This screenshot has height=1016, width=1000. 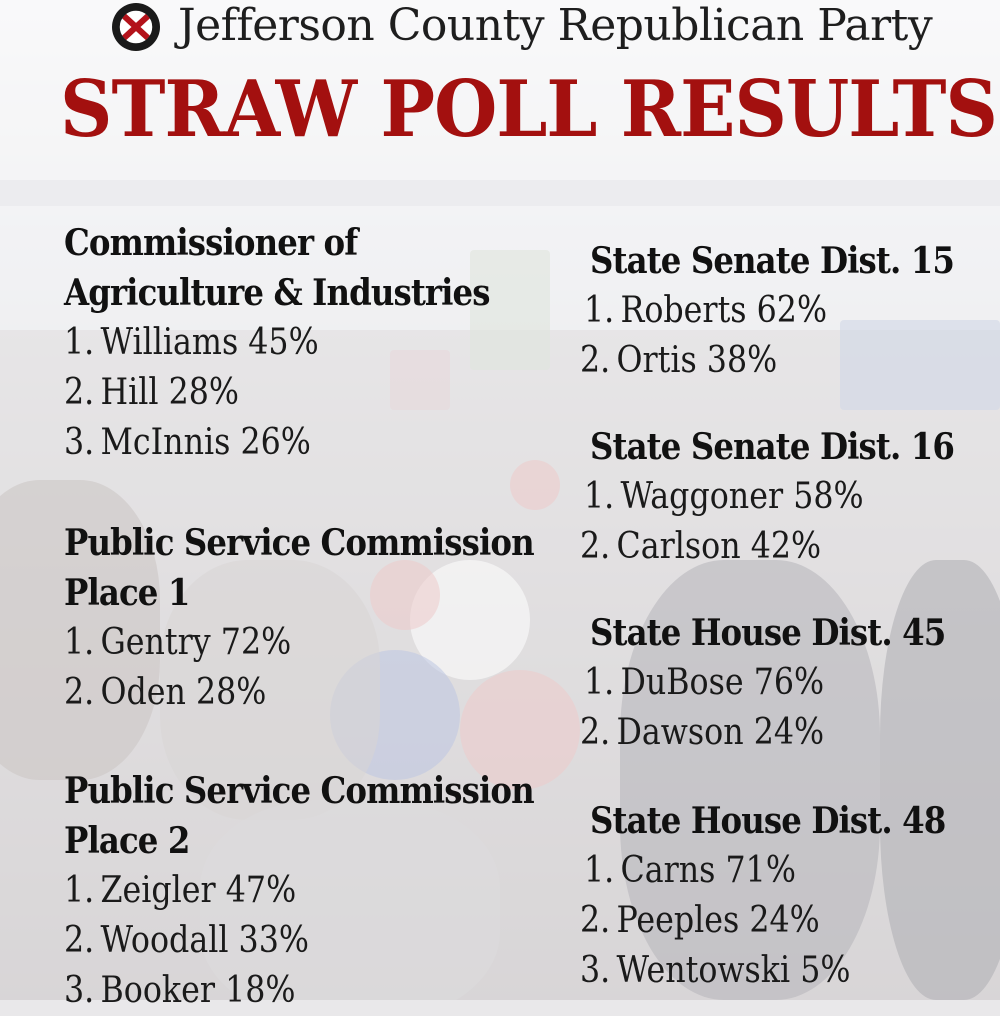 What do you see at coordinates (260, 990) in the screenshot?
I see `candidate-percent: 18%` at bounding box center [260, 990].